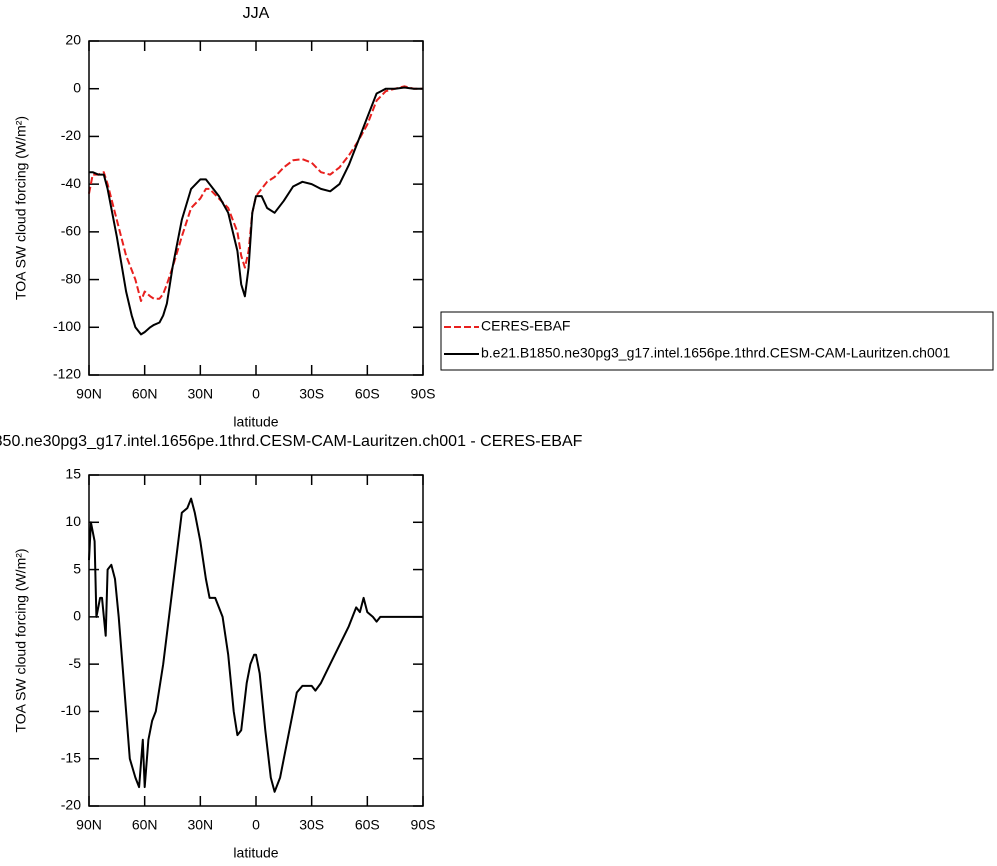 This screenshot has height=866, width=997. Describe the element at coordinates (67, 374) in the screenshot. I see `y-tick-label: -120` at that location.